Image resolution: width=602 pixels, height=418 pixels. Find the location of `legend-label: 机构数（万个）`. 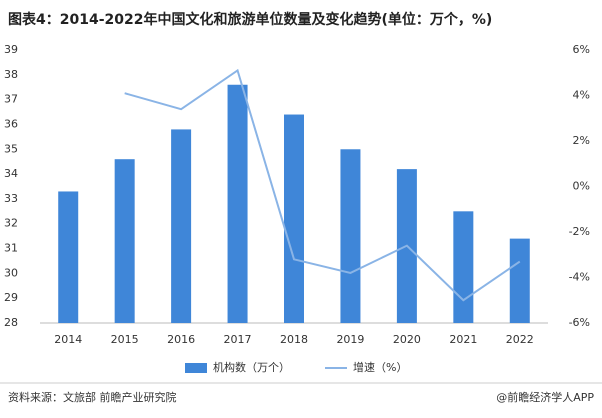

legend-label: 机构数（万个） is located at coordinates (251, 367).